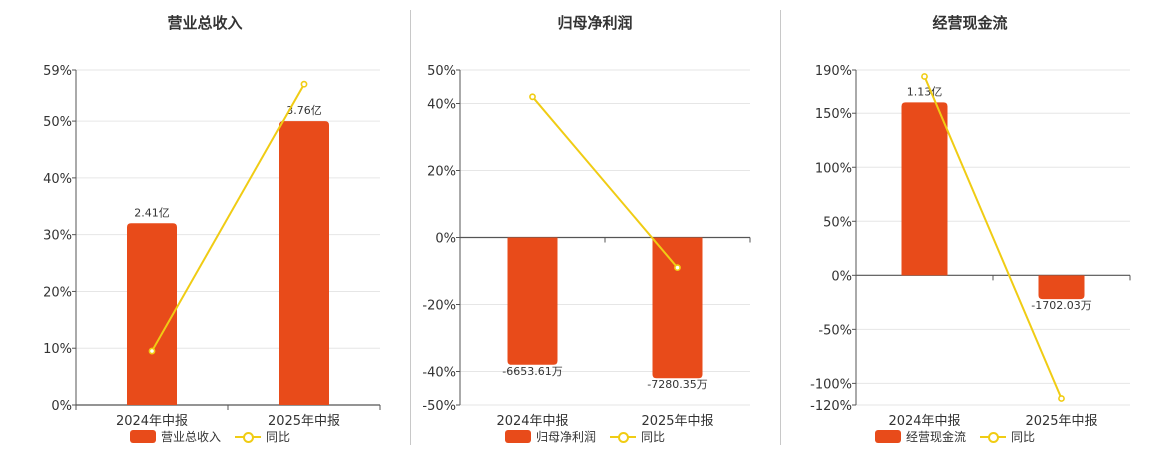 The height and width of the screenshot is (450, 1160). Describe the element at coordinates (1061, 305) in the screenshot. I see `bar-data-label: -1702.03万` at that location.